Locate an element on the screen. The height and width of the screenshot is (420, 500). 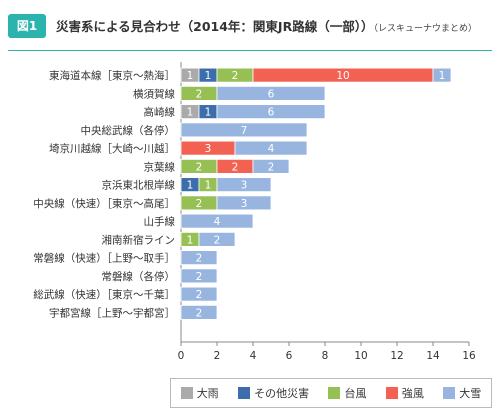
x-tick-label: 6 is located at coordinates (289, 356).